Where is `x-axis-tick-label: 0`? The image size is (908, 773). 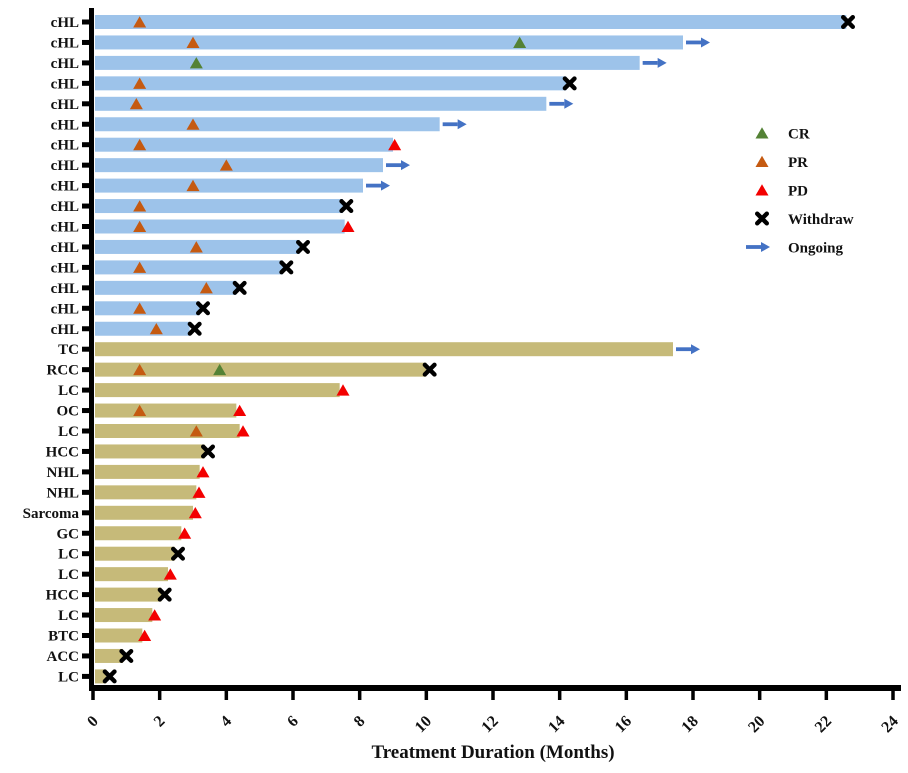 x-axis-tick-label: 0 is located at coordinates (93, 722).